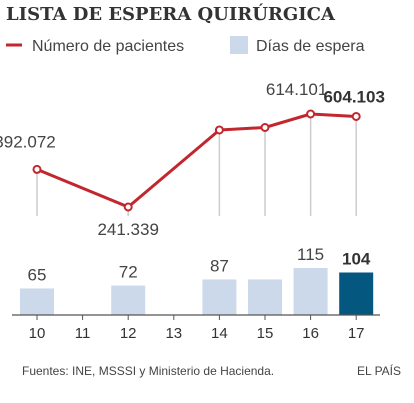 This screenshot has height=403, width=414. What do you see at coordinates (310, 46) in the screenshot?
I see `legend-bar-label: Días de espera` at bounding box center [310, 46].